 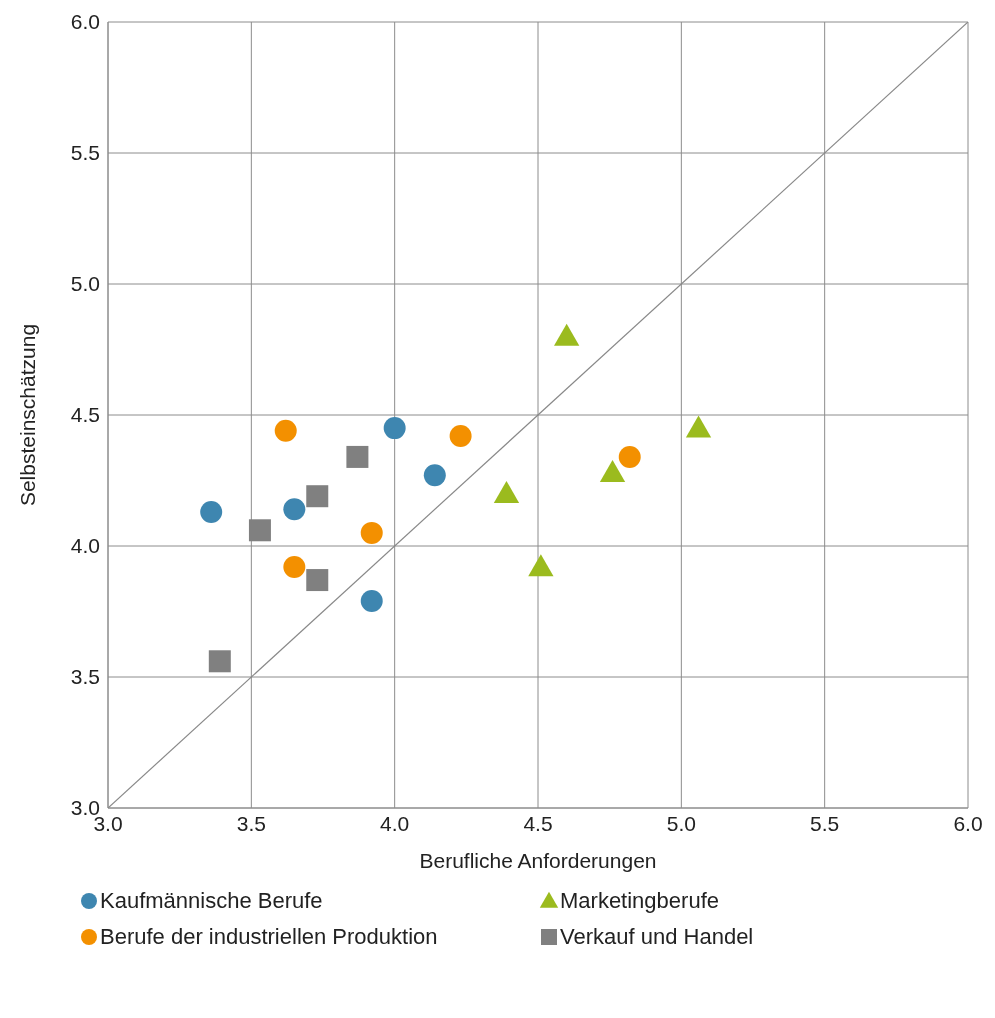 I want to click on x-axis-title: Berufliche Anforderungen, so click(x=538, y=860).